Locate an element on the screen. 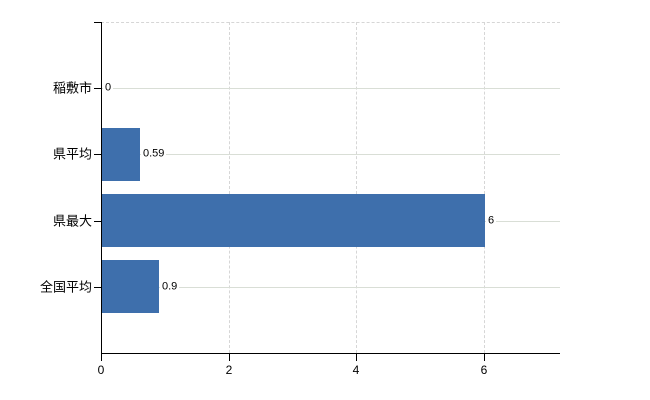  x-tick-label: 0 is located at coordinates (101, 370).